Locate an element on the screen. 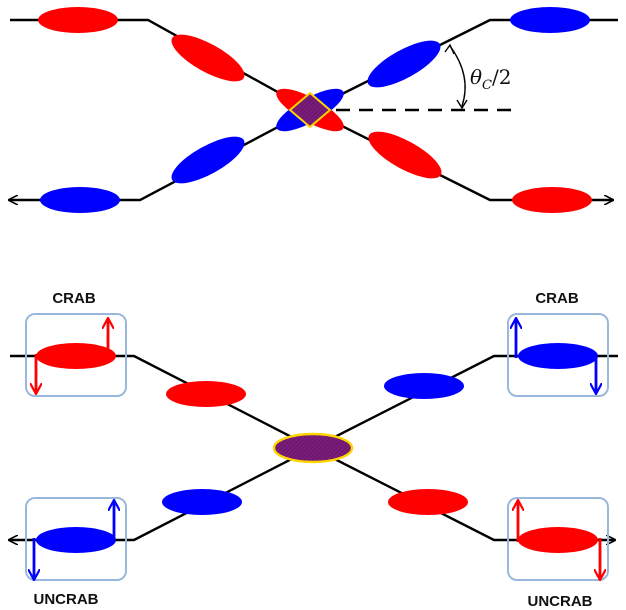 The height and width of the screenshot is (610, 626). red-bunch-in-uncrab-cavity is located at coordinates (558, 540).